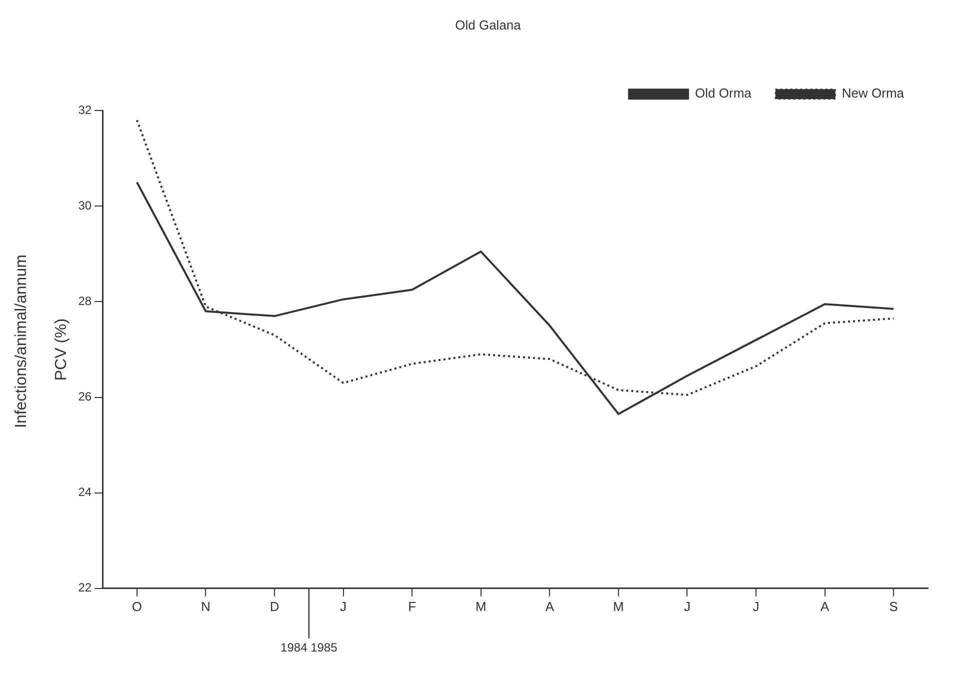 The width and height of the screenshot is (967, 695). I want to click on x-tick-label: N, so click(205, 606).